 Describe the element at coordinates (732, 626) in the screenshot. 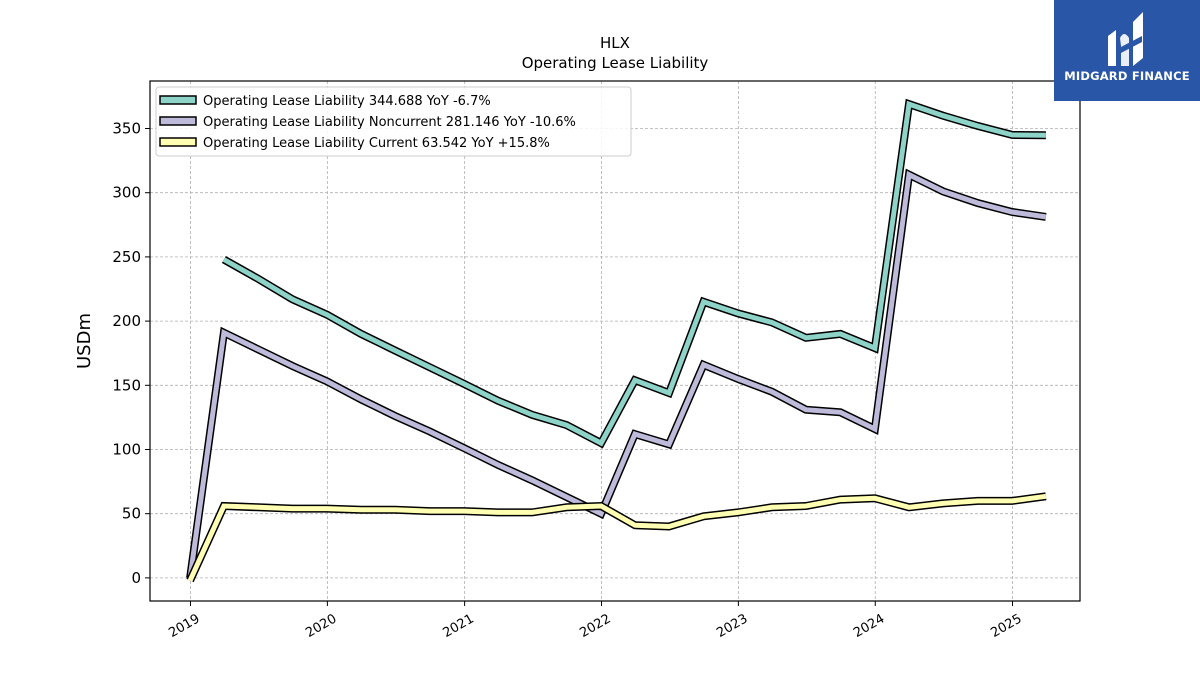

I see `x-tick-label: 2023` at that location.